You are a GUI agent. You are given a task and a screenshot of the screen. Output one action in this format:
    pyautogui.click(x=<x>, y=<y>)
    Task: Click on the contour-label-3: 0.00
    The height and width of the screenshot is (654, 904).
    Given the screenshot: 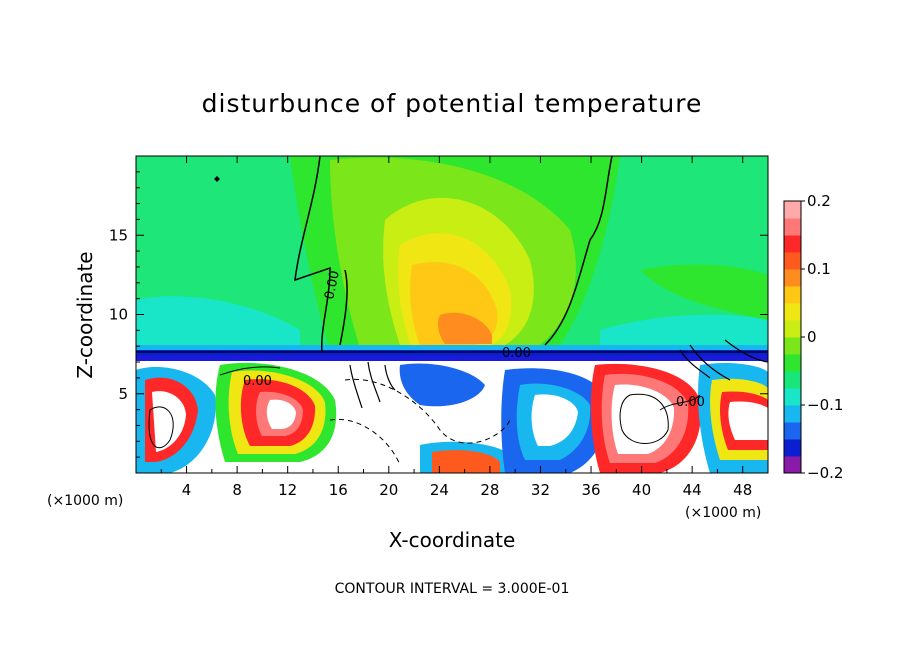 What is the action you would take?
    pyautogui.click(x=257, y=381)
    